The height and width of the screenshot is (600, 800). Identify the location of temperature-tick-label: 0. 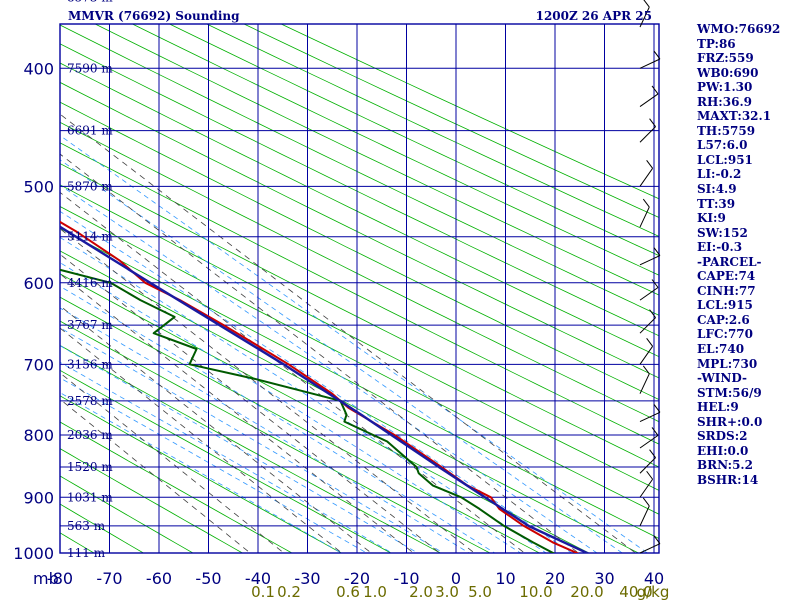
(456, 578).